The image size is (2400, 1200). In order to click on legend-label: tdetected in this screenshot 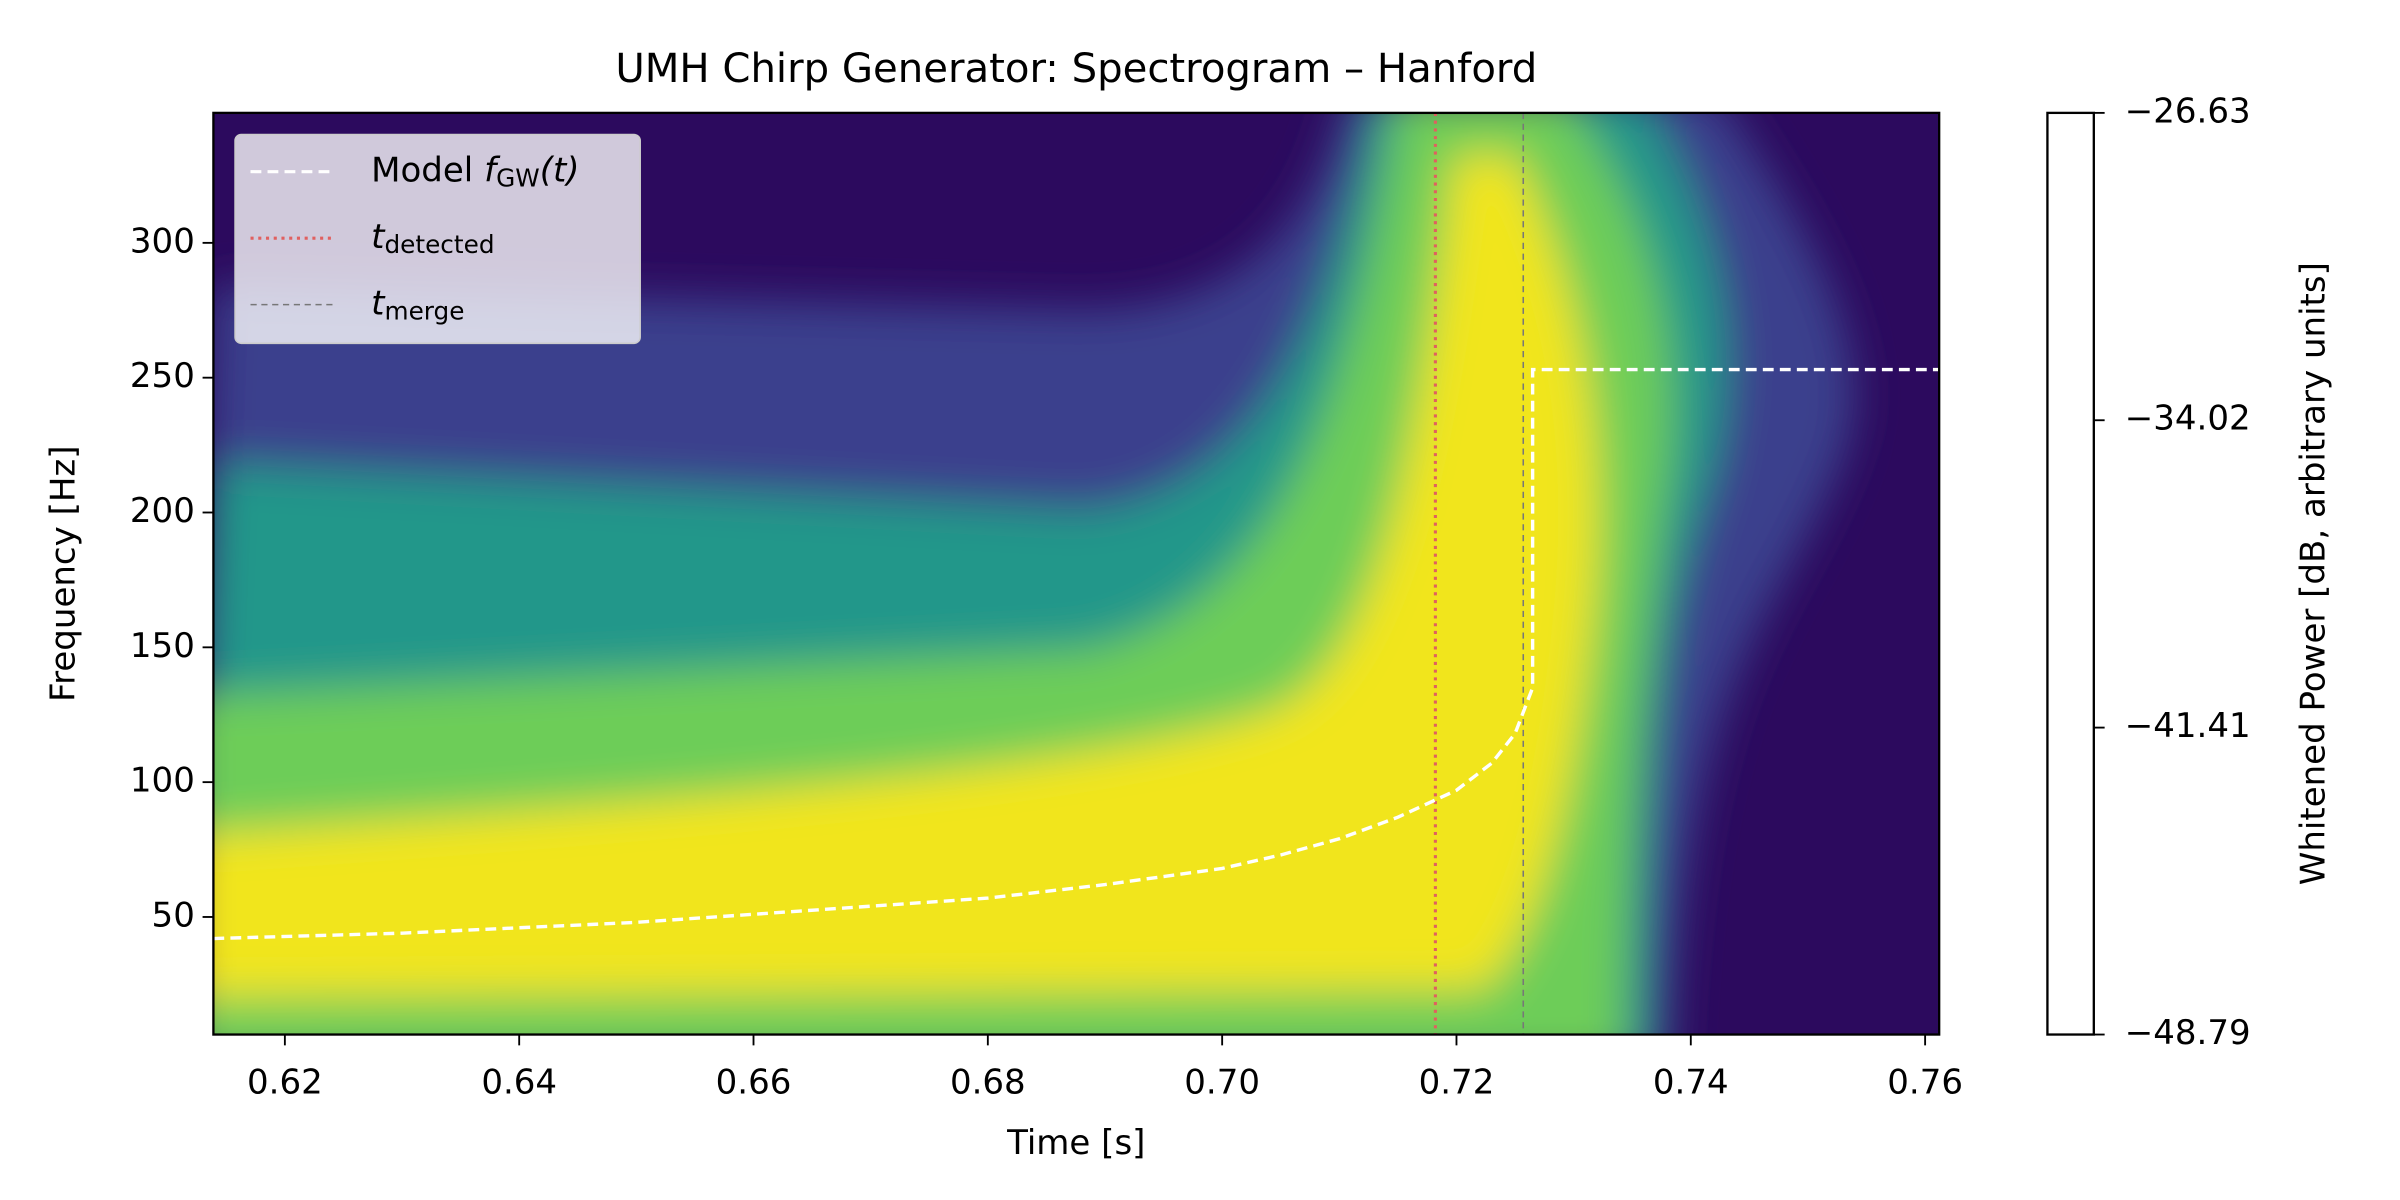, I will do `click(432, 238)`.